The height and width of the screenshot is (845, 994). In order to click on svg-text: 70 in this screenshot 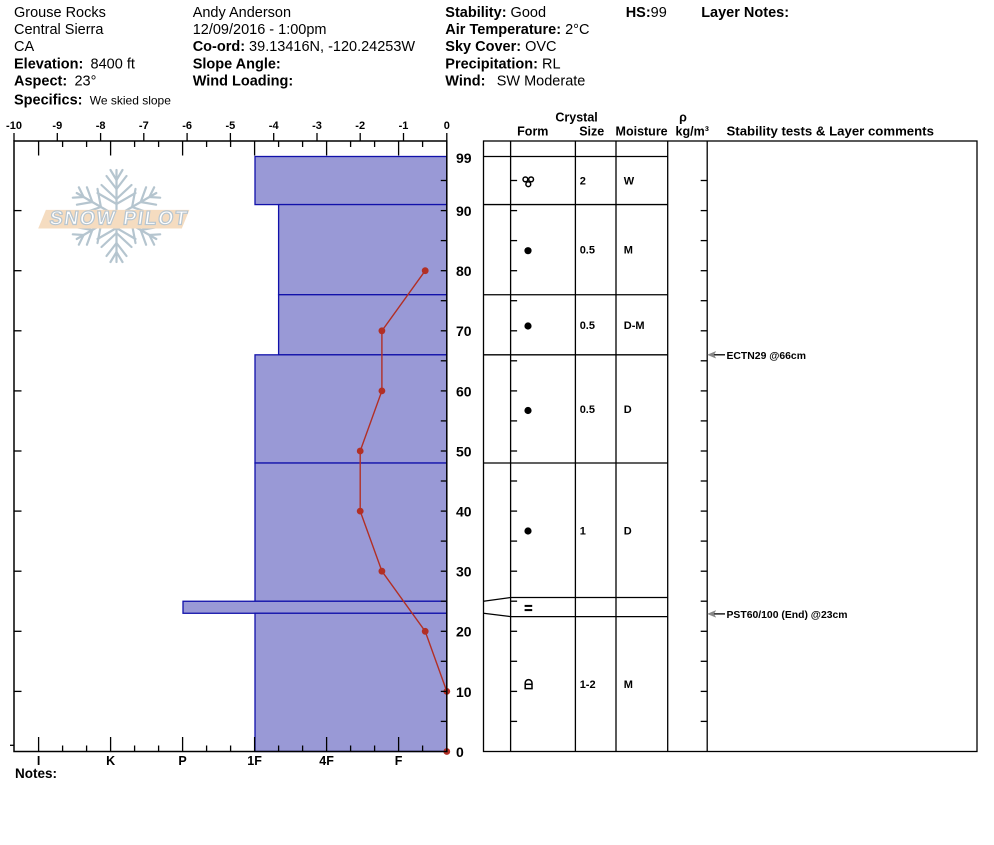, I will do `click(464, 331)`.